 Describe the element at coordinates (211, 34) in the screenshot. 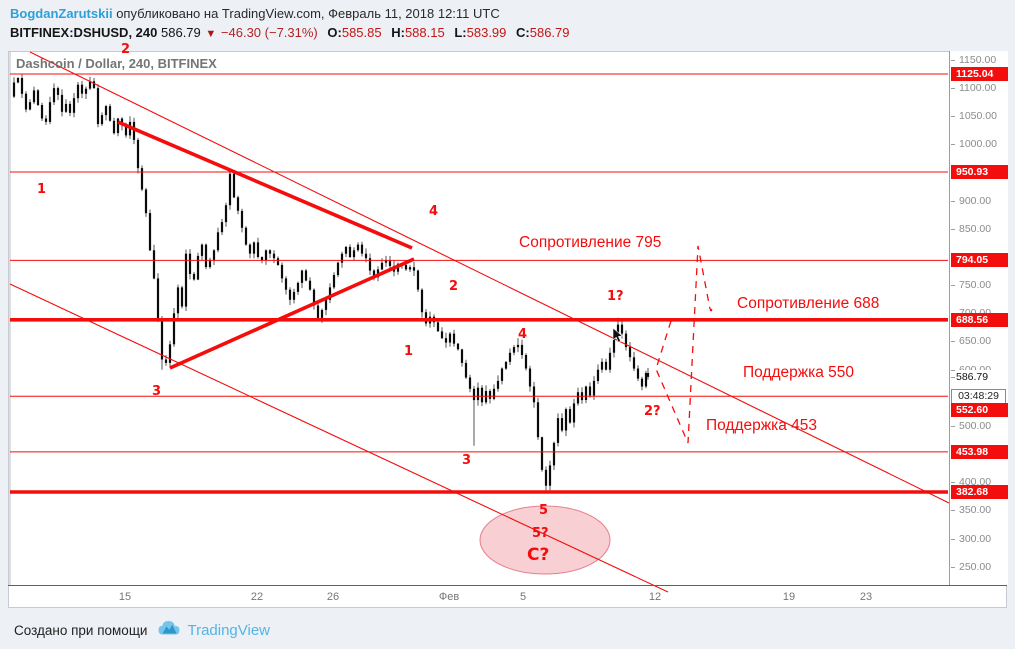

I see `down-arrow-icon: ▼` at that location.